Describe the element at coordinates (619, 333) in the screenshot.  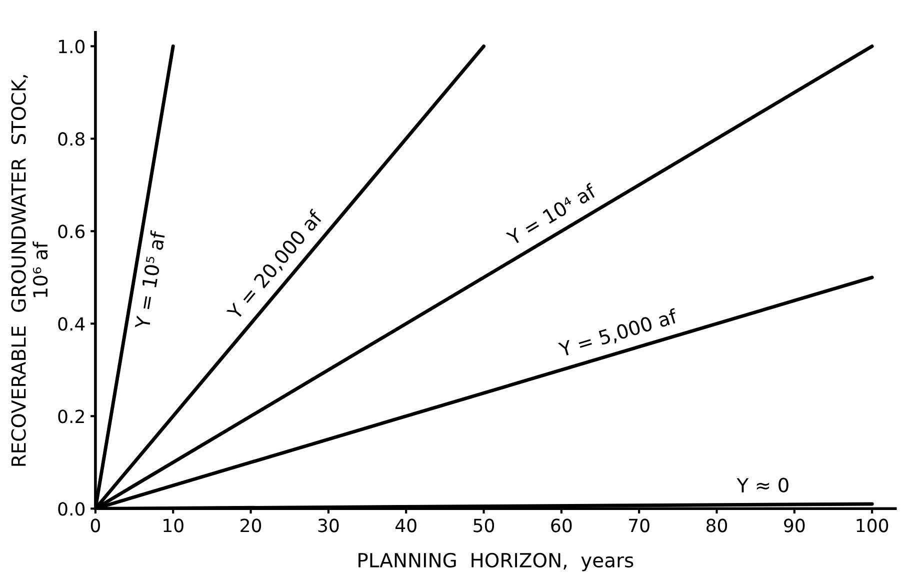
I see `text: Y = 5,000 af` at that location.